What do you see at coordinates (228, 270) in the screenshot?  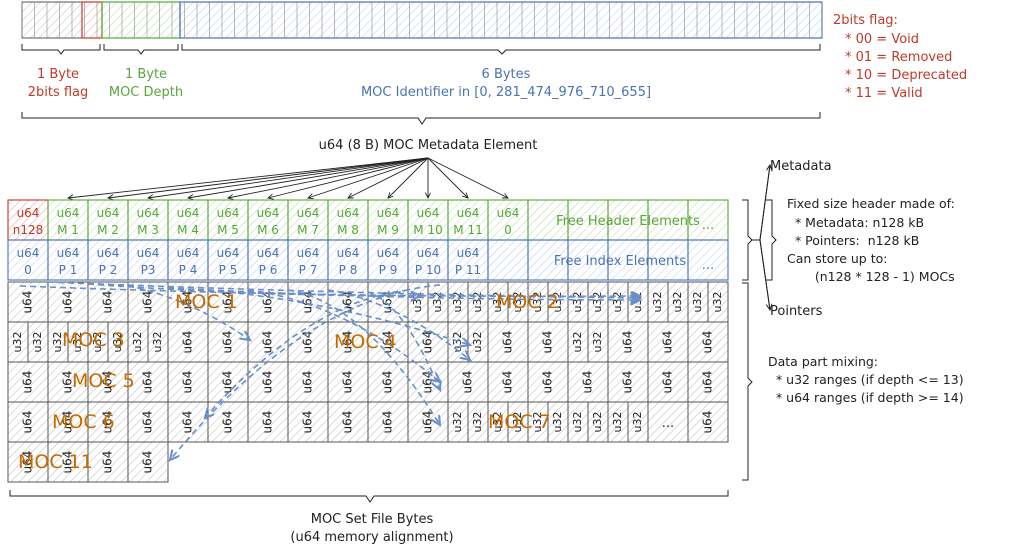 I see `cell-label: P 5` at bounding box center [228, 270].